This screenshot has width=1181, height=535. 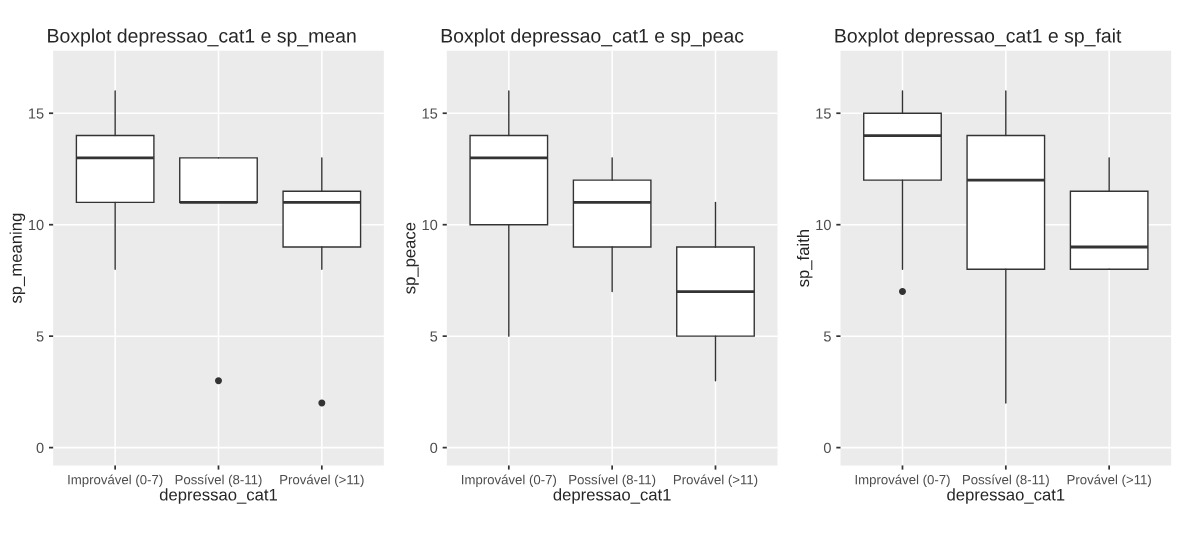 What do you see at coordinates (17, 258) in the screenshot?
I see `y-axis-title: sp_meaning` at bounding box center [17, 258].